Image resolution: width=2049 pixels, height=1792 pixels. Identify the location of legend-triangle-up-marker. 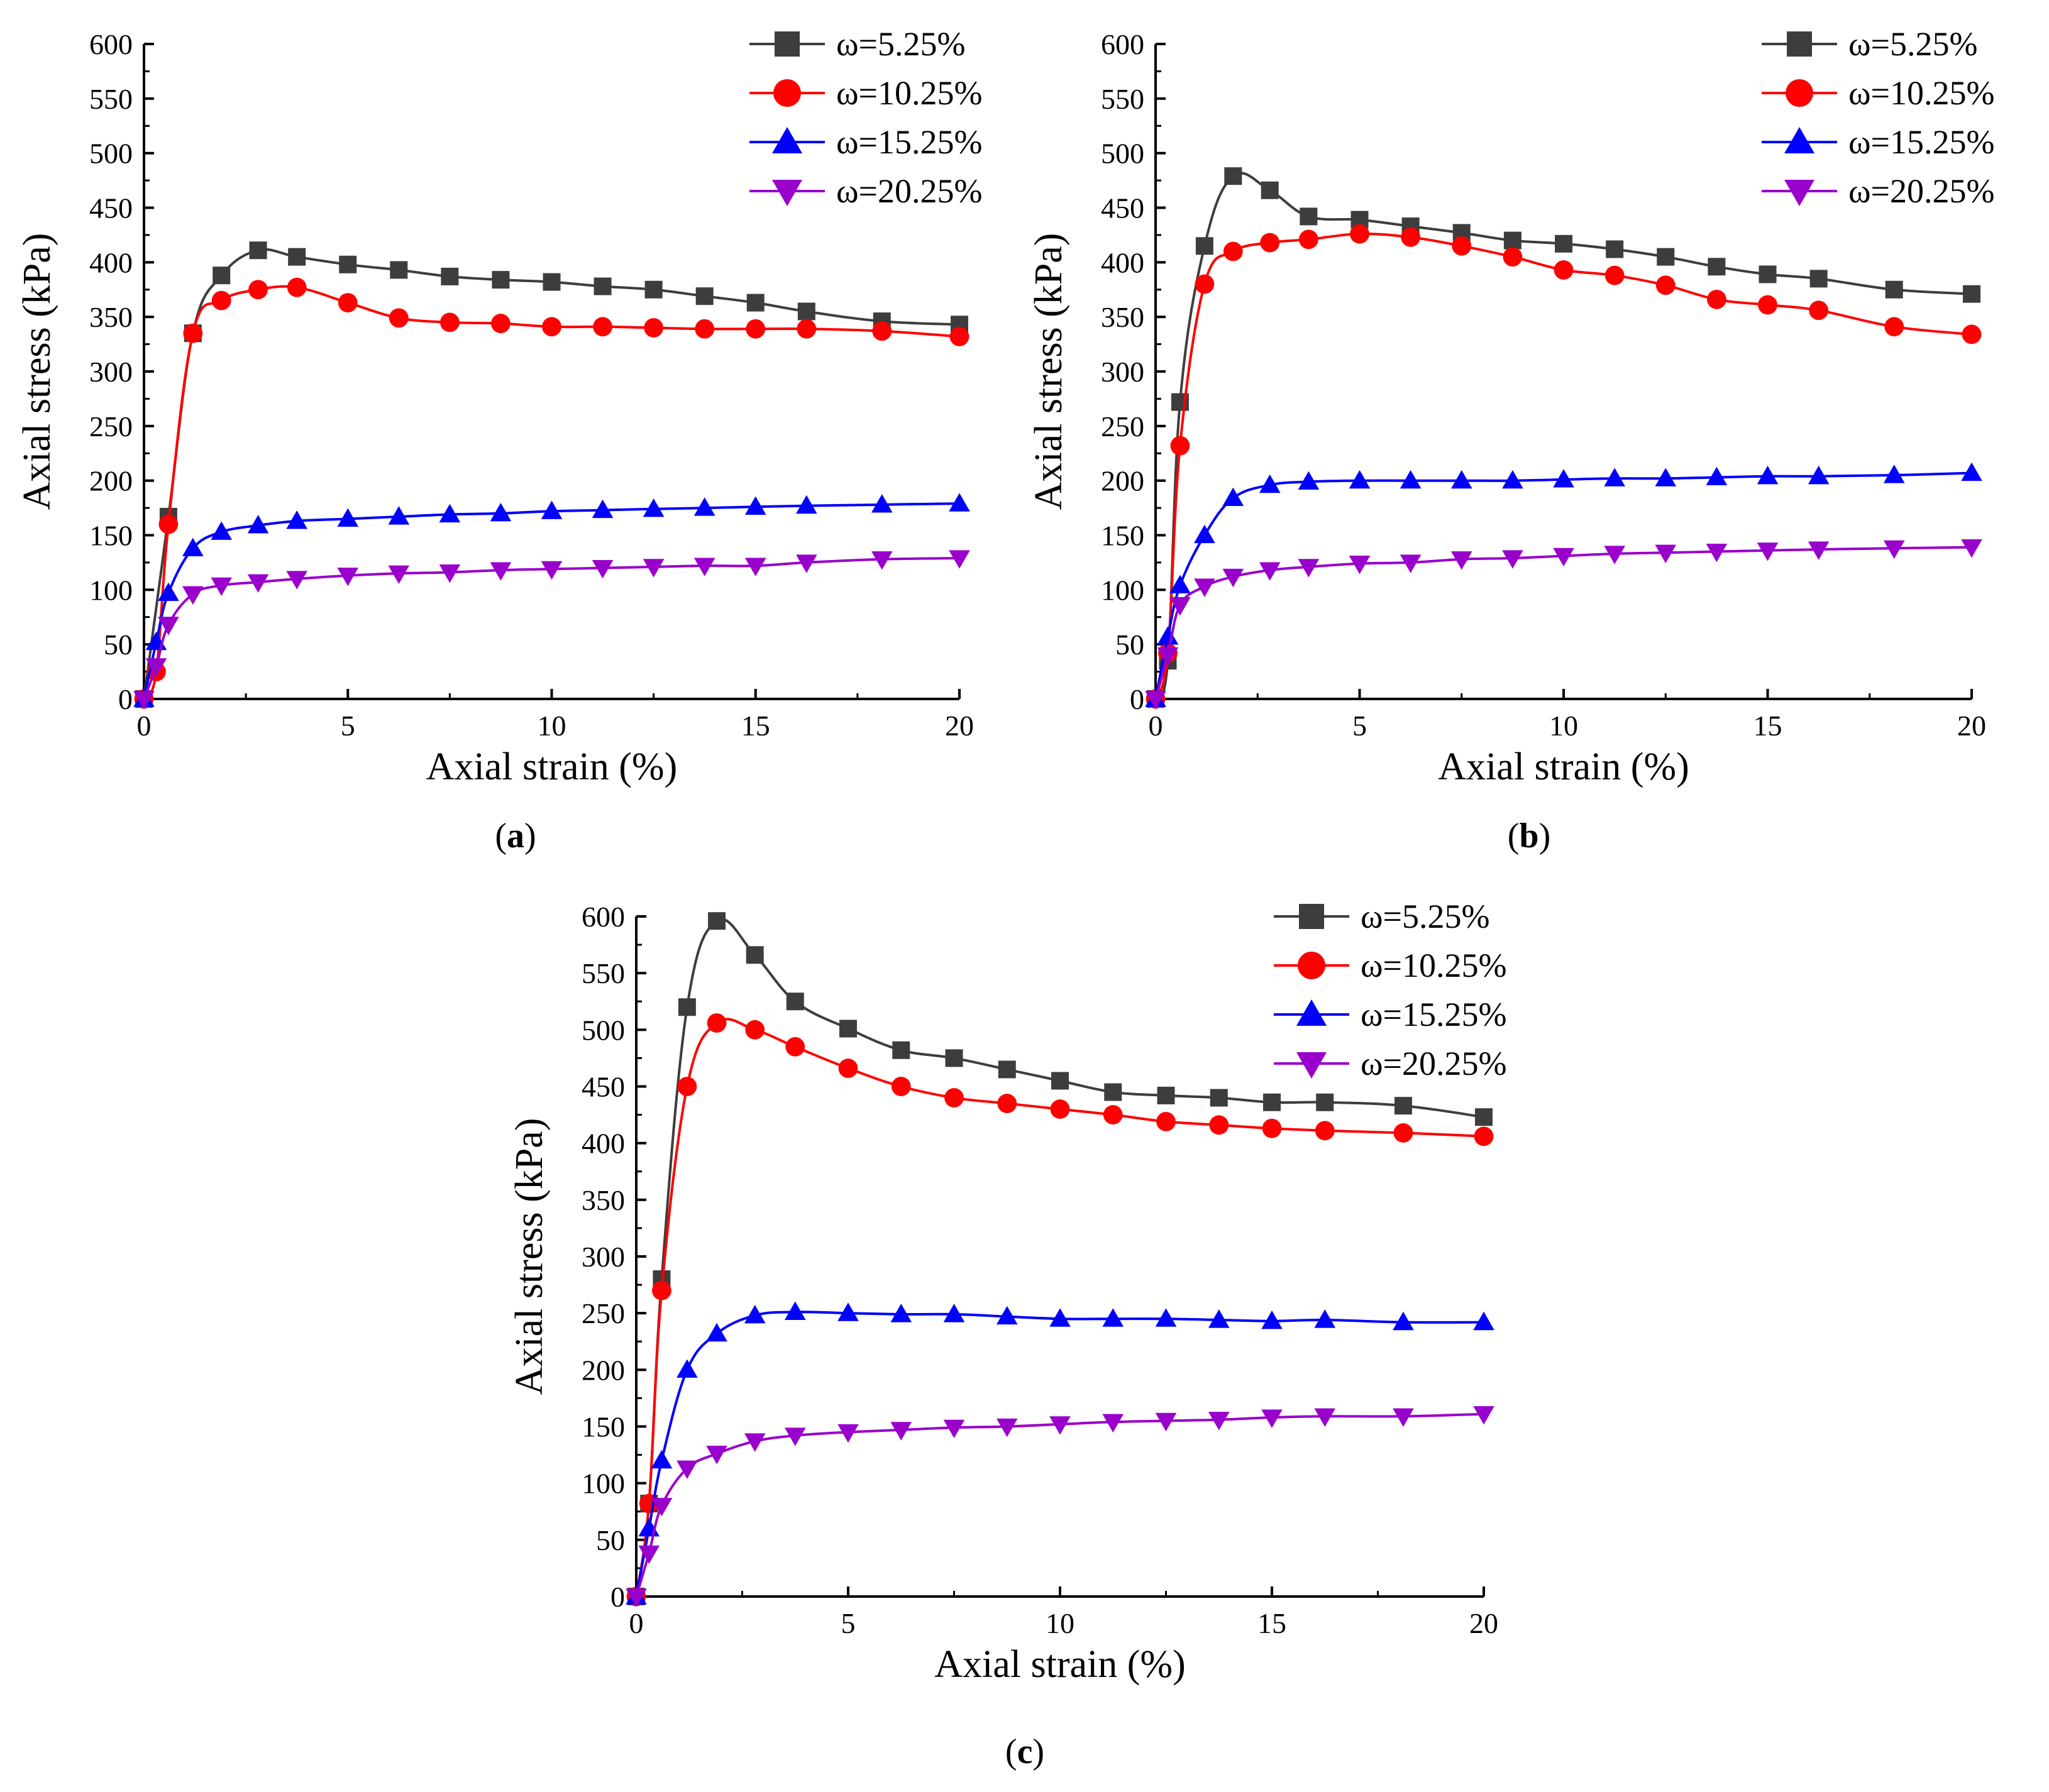
(1799, 140).